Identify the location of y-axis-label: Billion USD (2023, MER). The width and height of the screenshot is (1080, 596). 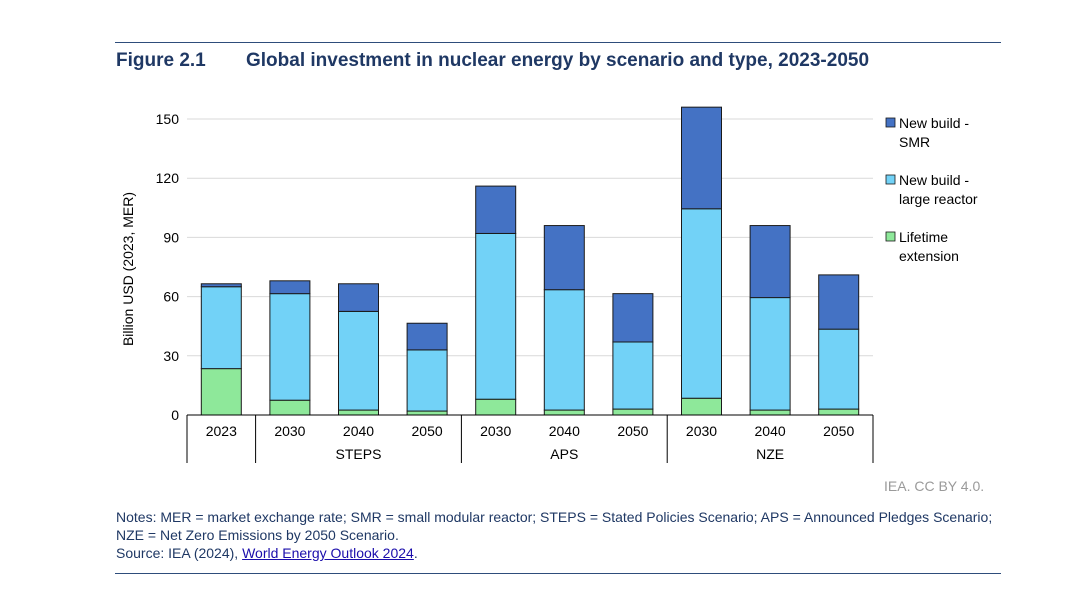
(128, 269).